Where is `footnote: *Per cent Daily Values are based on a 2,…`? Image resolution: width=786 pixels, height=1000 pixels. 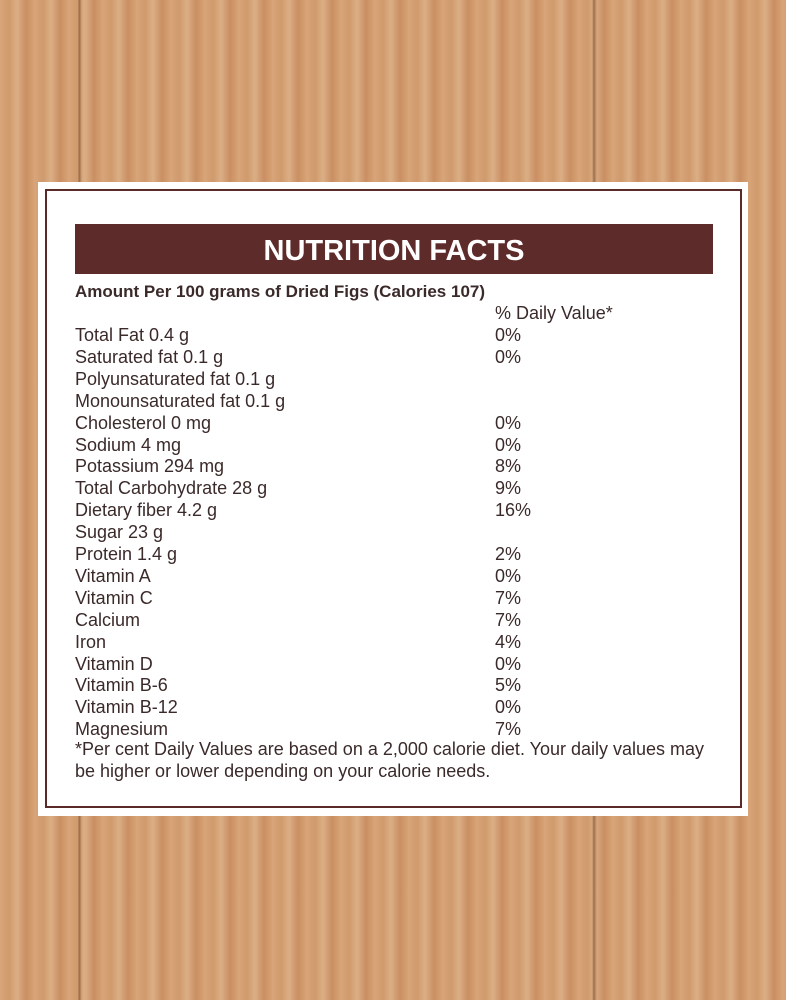
footnote: *Per cent Daily Values are based on a 2,… is located at coordinates (390, 760).